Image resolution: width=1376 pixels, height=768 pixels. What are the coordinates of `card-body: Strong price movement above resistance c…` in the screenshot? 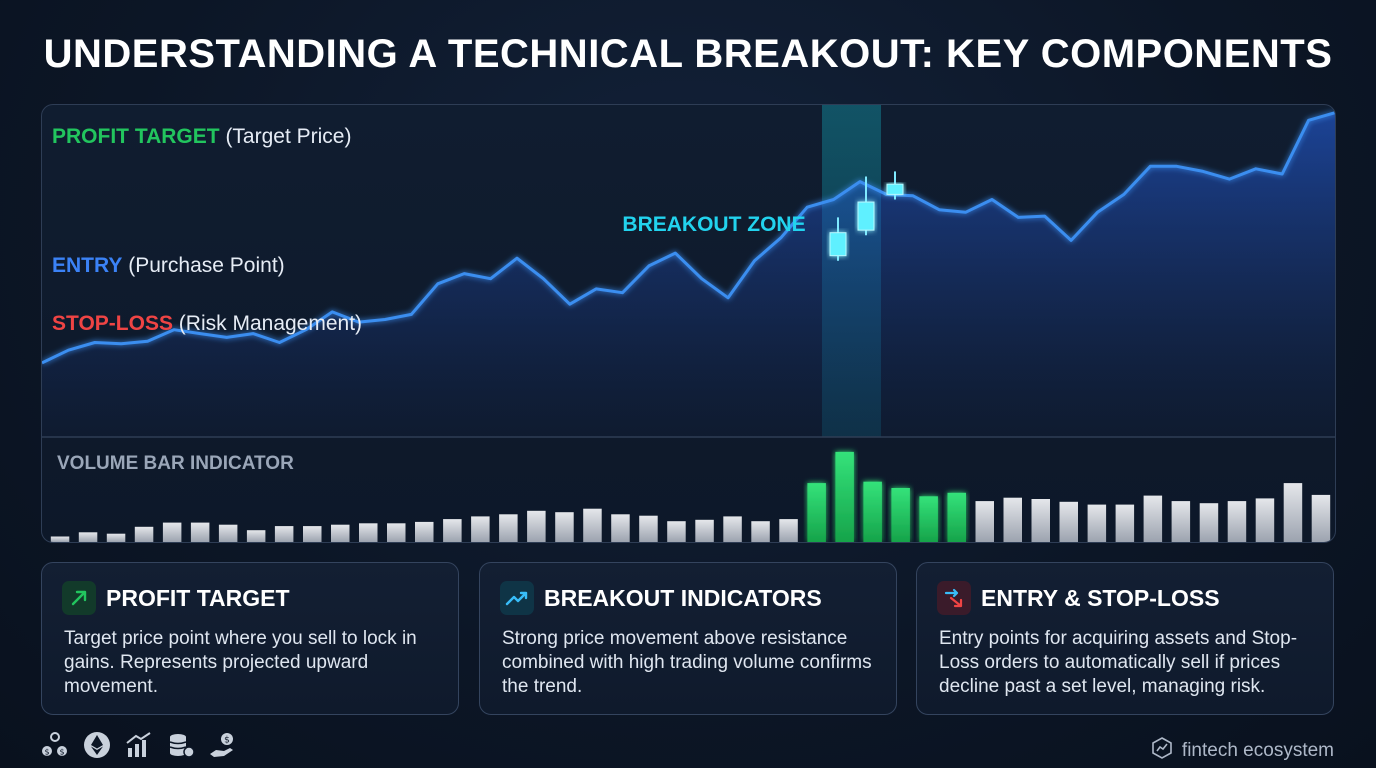 It's located at (687, 662).